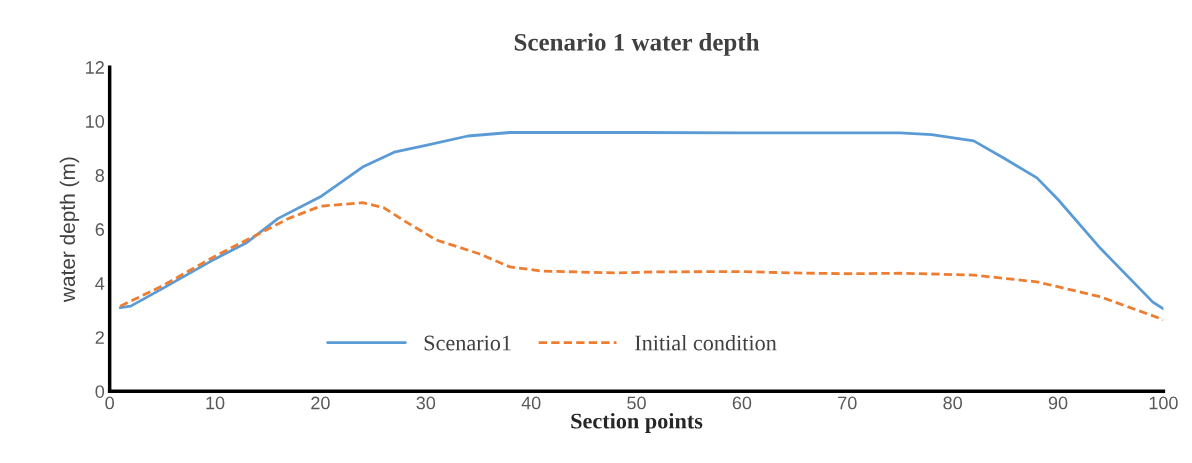 The height and width of the screenshot is (463, 1192). What do you see at coordinates (100, 175) in the screenshot?
I see `y-tick-label: 8` at bounding box center [100, 175].